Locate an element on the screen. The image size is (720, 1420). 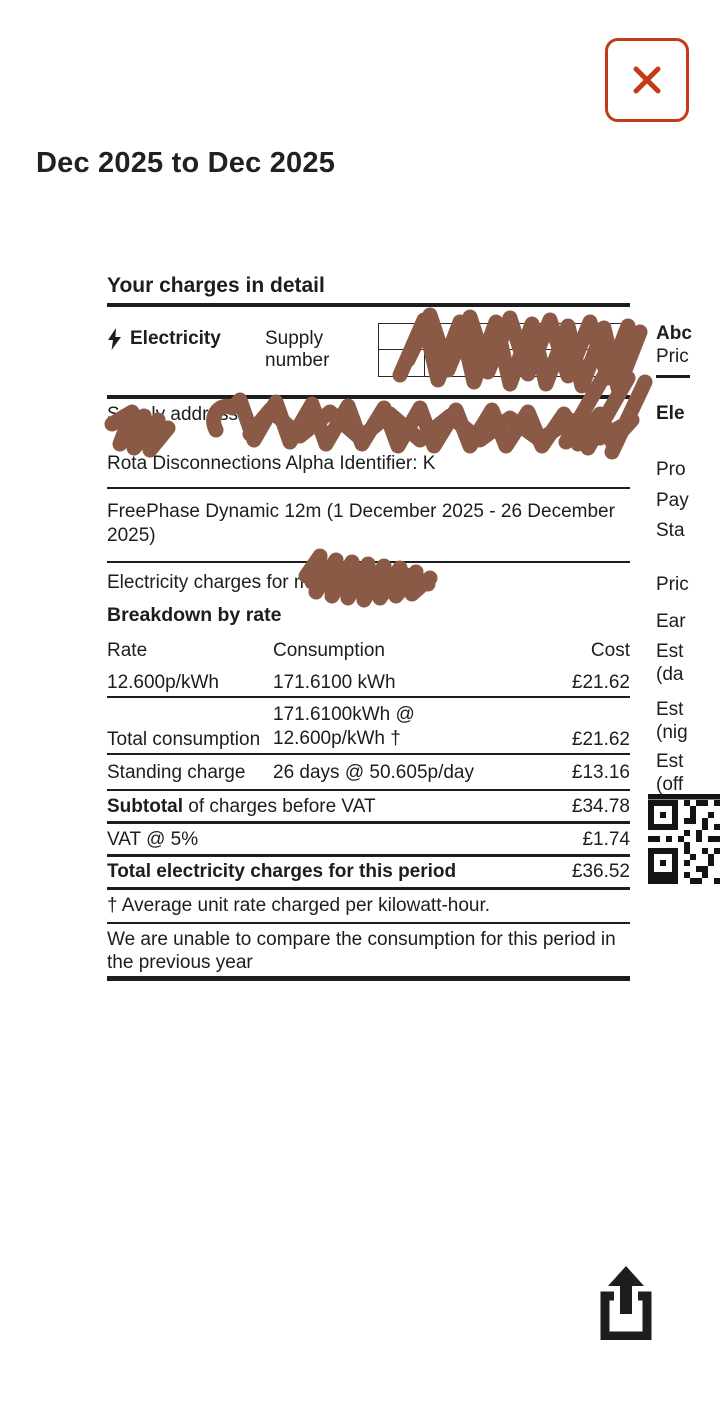
supply-number-label: Supply number is located at coordinates (297, 349).